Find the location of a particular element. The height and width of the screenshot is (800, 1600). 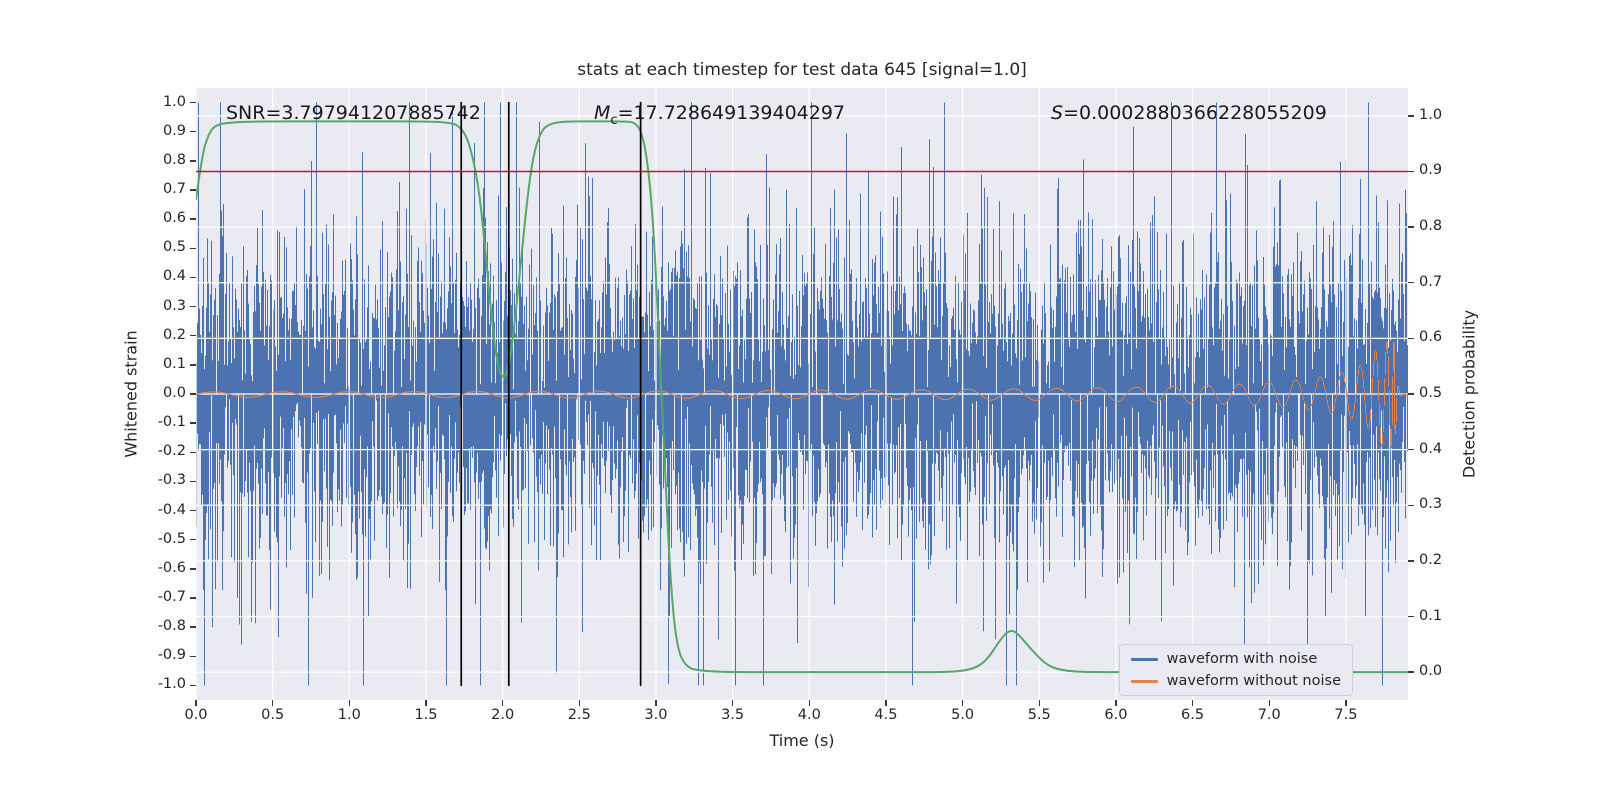

y-left-tick-label: -0.8 is located at coordinates (171, 626).